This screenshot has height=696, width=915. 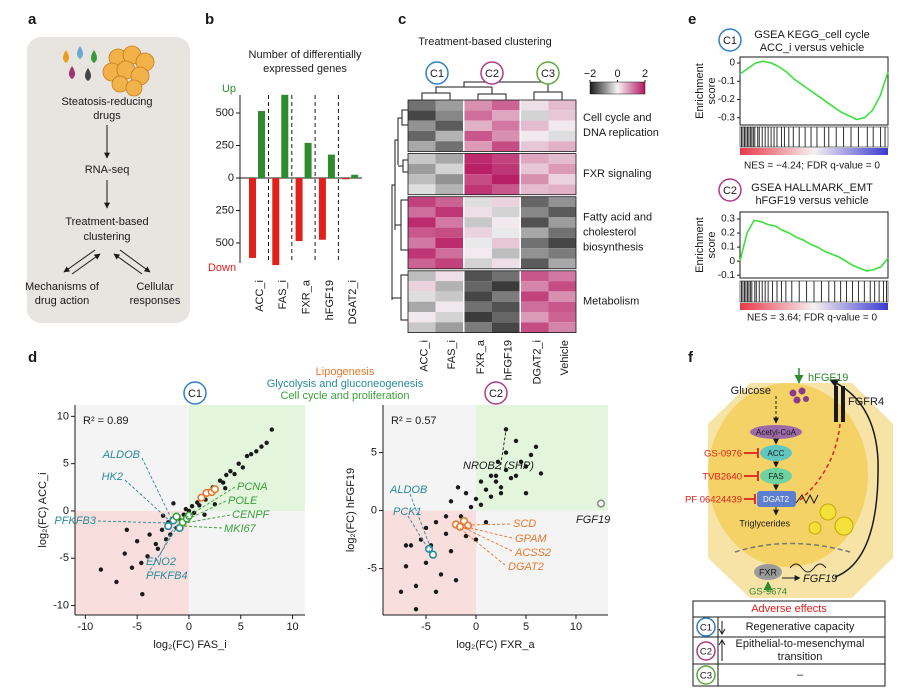 I want to click on drug-drop, so click(x=88, y=74).